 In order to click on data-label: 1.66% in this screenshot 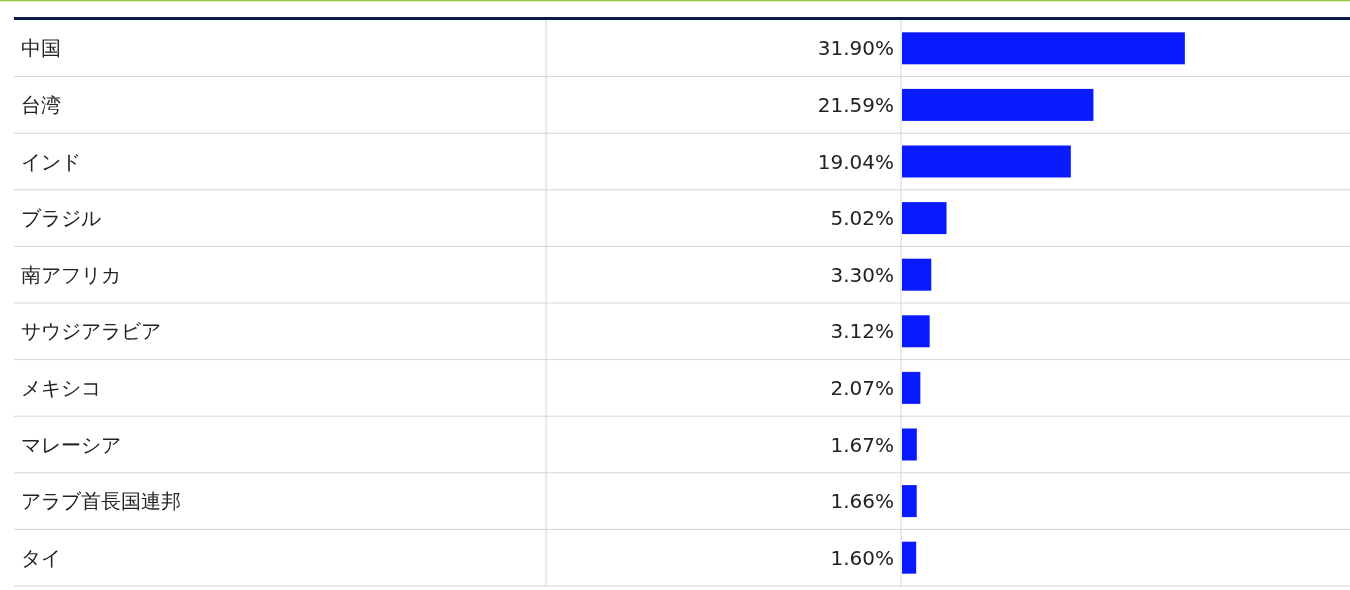, I will do `click(862, 501)`.